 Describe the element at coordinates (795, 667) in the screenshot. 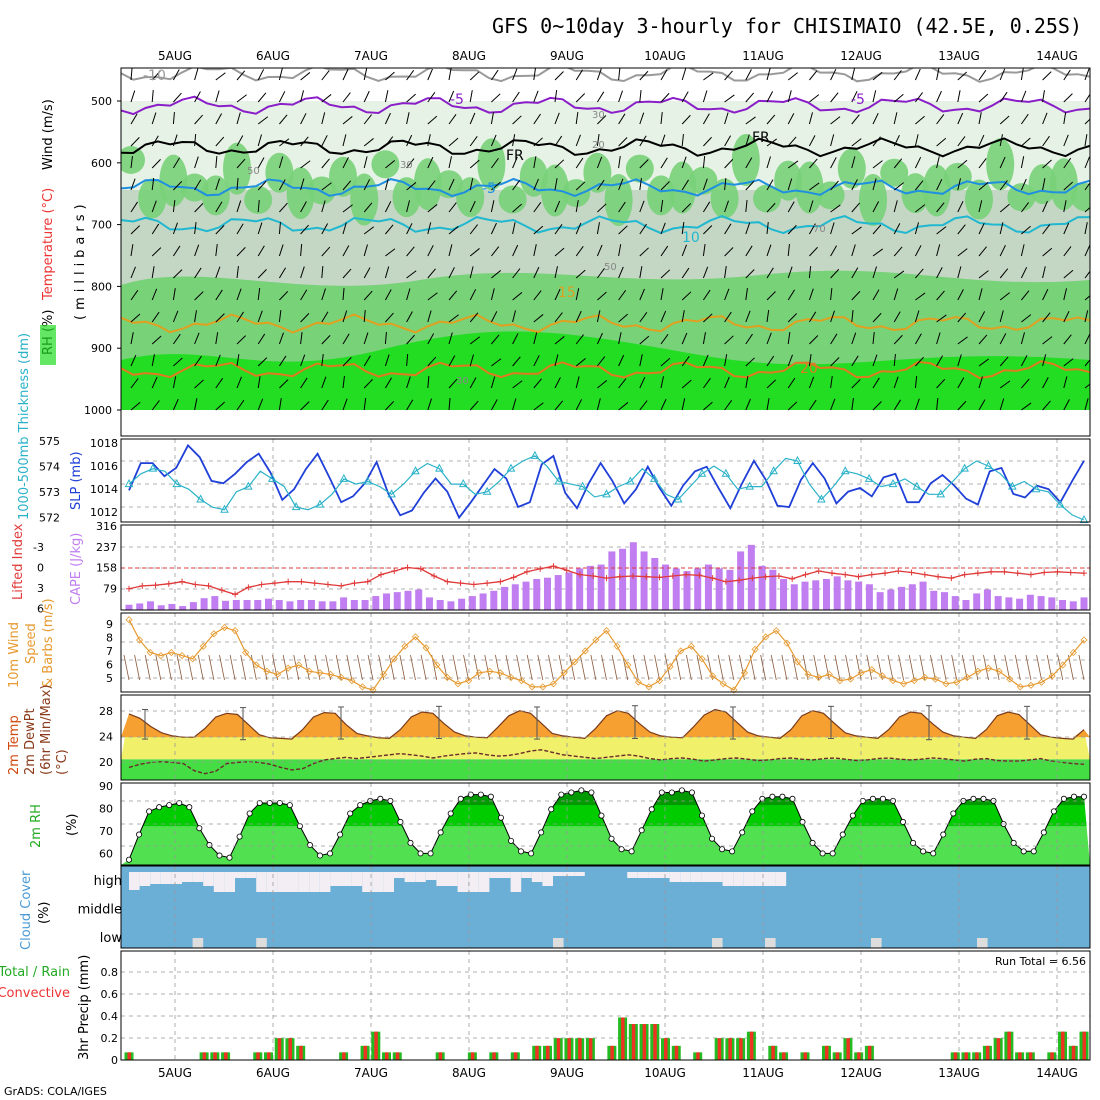

I see `wind-barb-10m` at that location.